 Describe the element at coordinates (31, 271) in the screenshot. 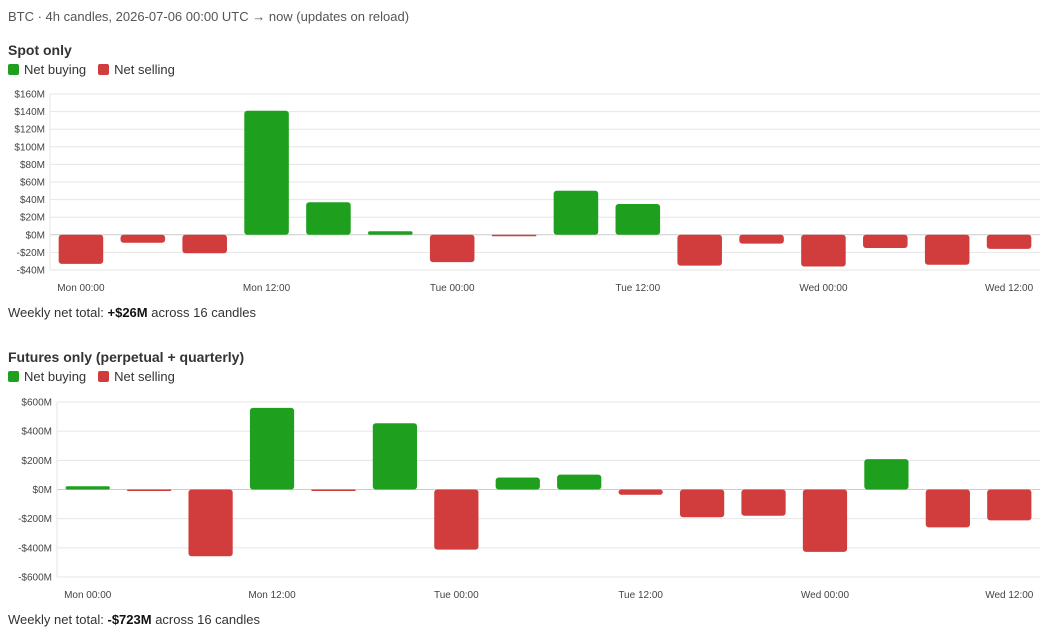

I see `y-tick-label: -$40M` at that location.